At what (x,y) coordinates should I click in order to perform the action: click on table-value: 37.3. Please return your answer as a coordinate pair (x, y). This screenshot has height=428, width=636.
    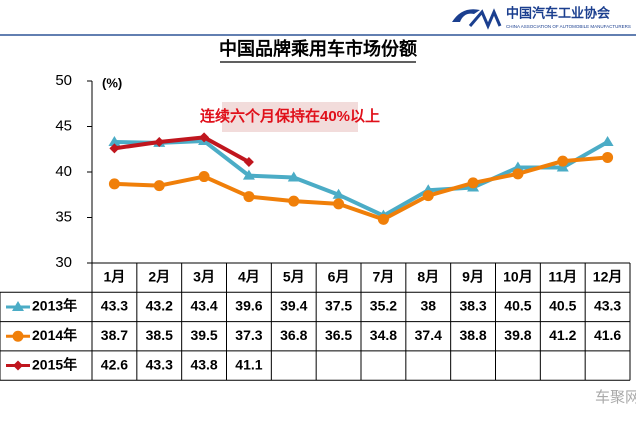
    Looking at the image, I should click on (248, 335).